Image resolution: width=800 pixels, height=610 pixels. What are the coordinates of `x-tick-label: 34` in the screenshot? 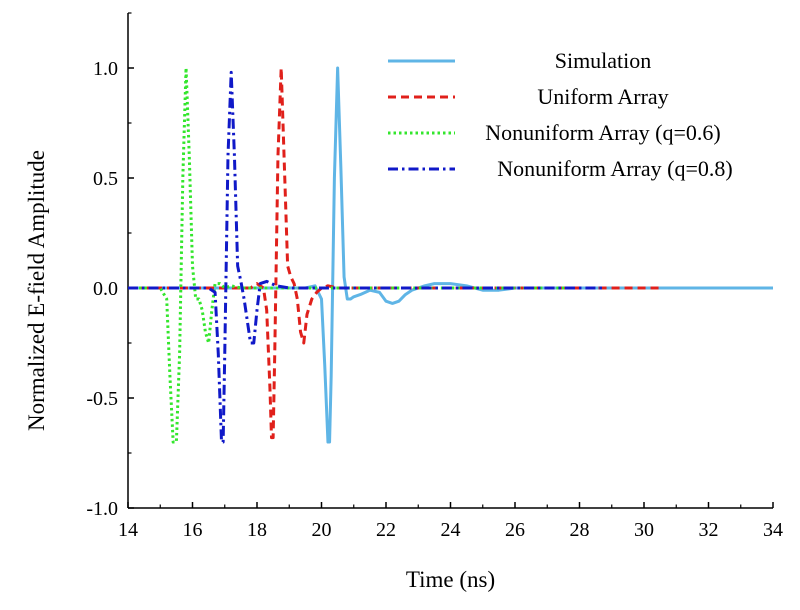 It's located at (773, 530).